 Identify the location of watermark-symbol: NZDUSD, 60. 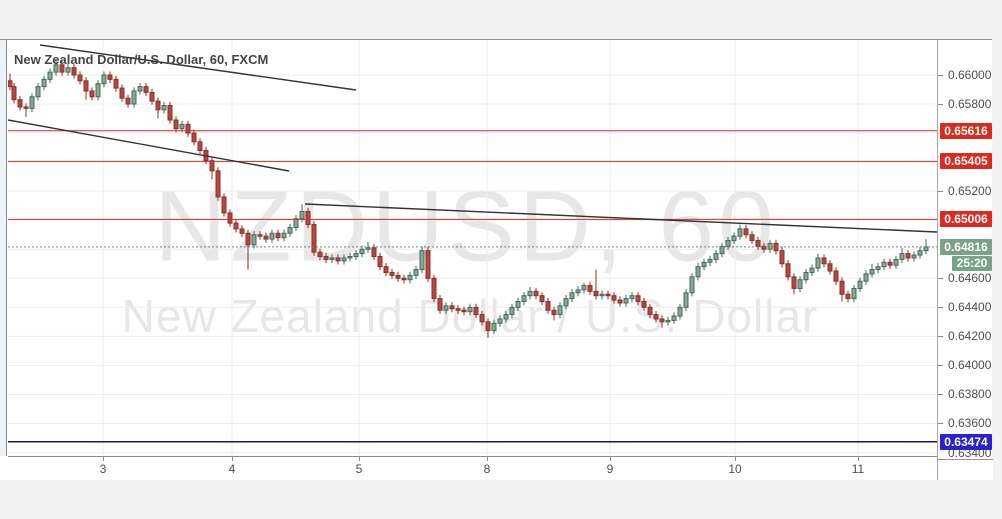
(466, 226).